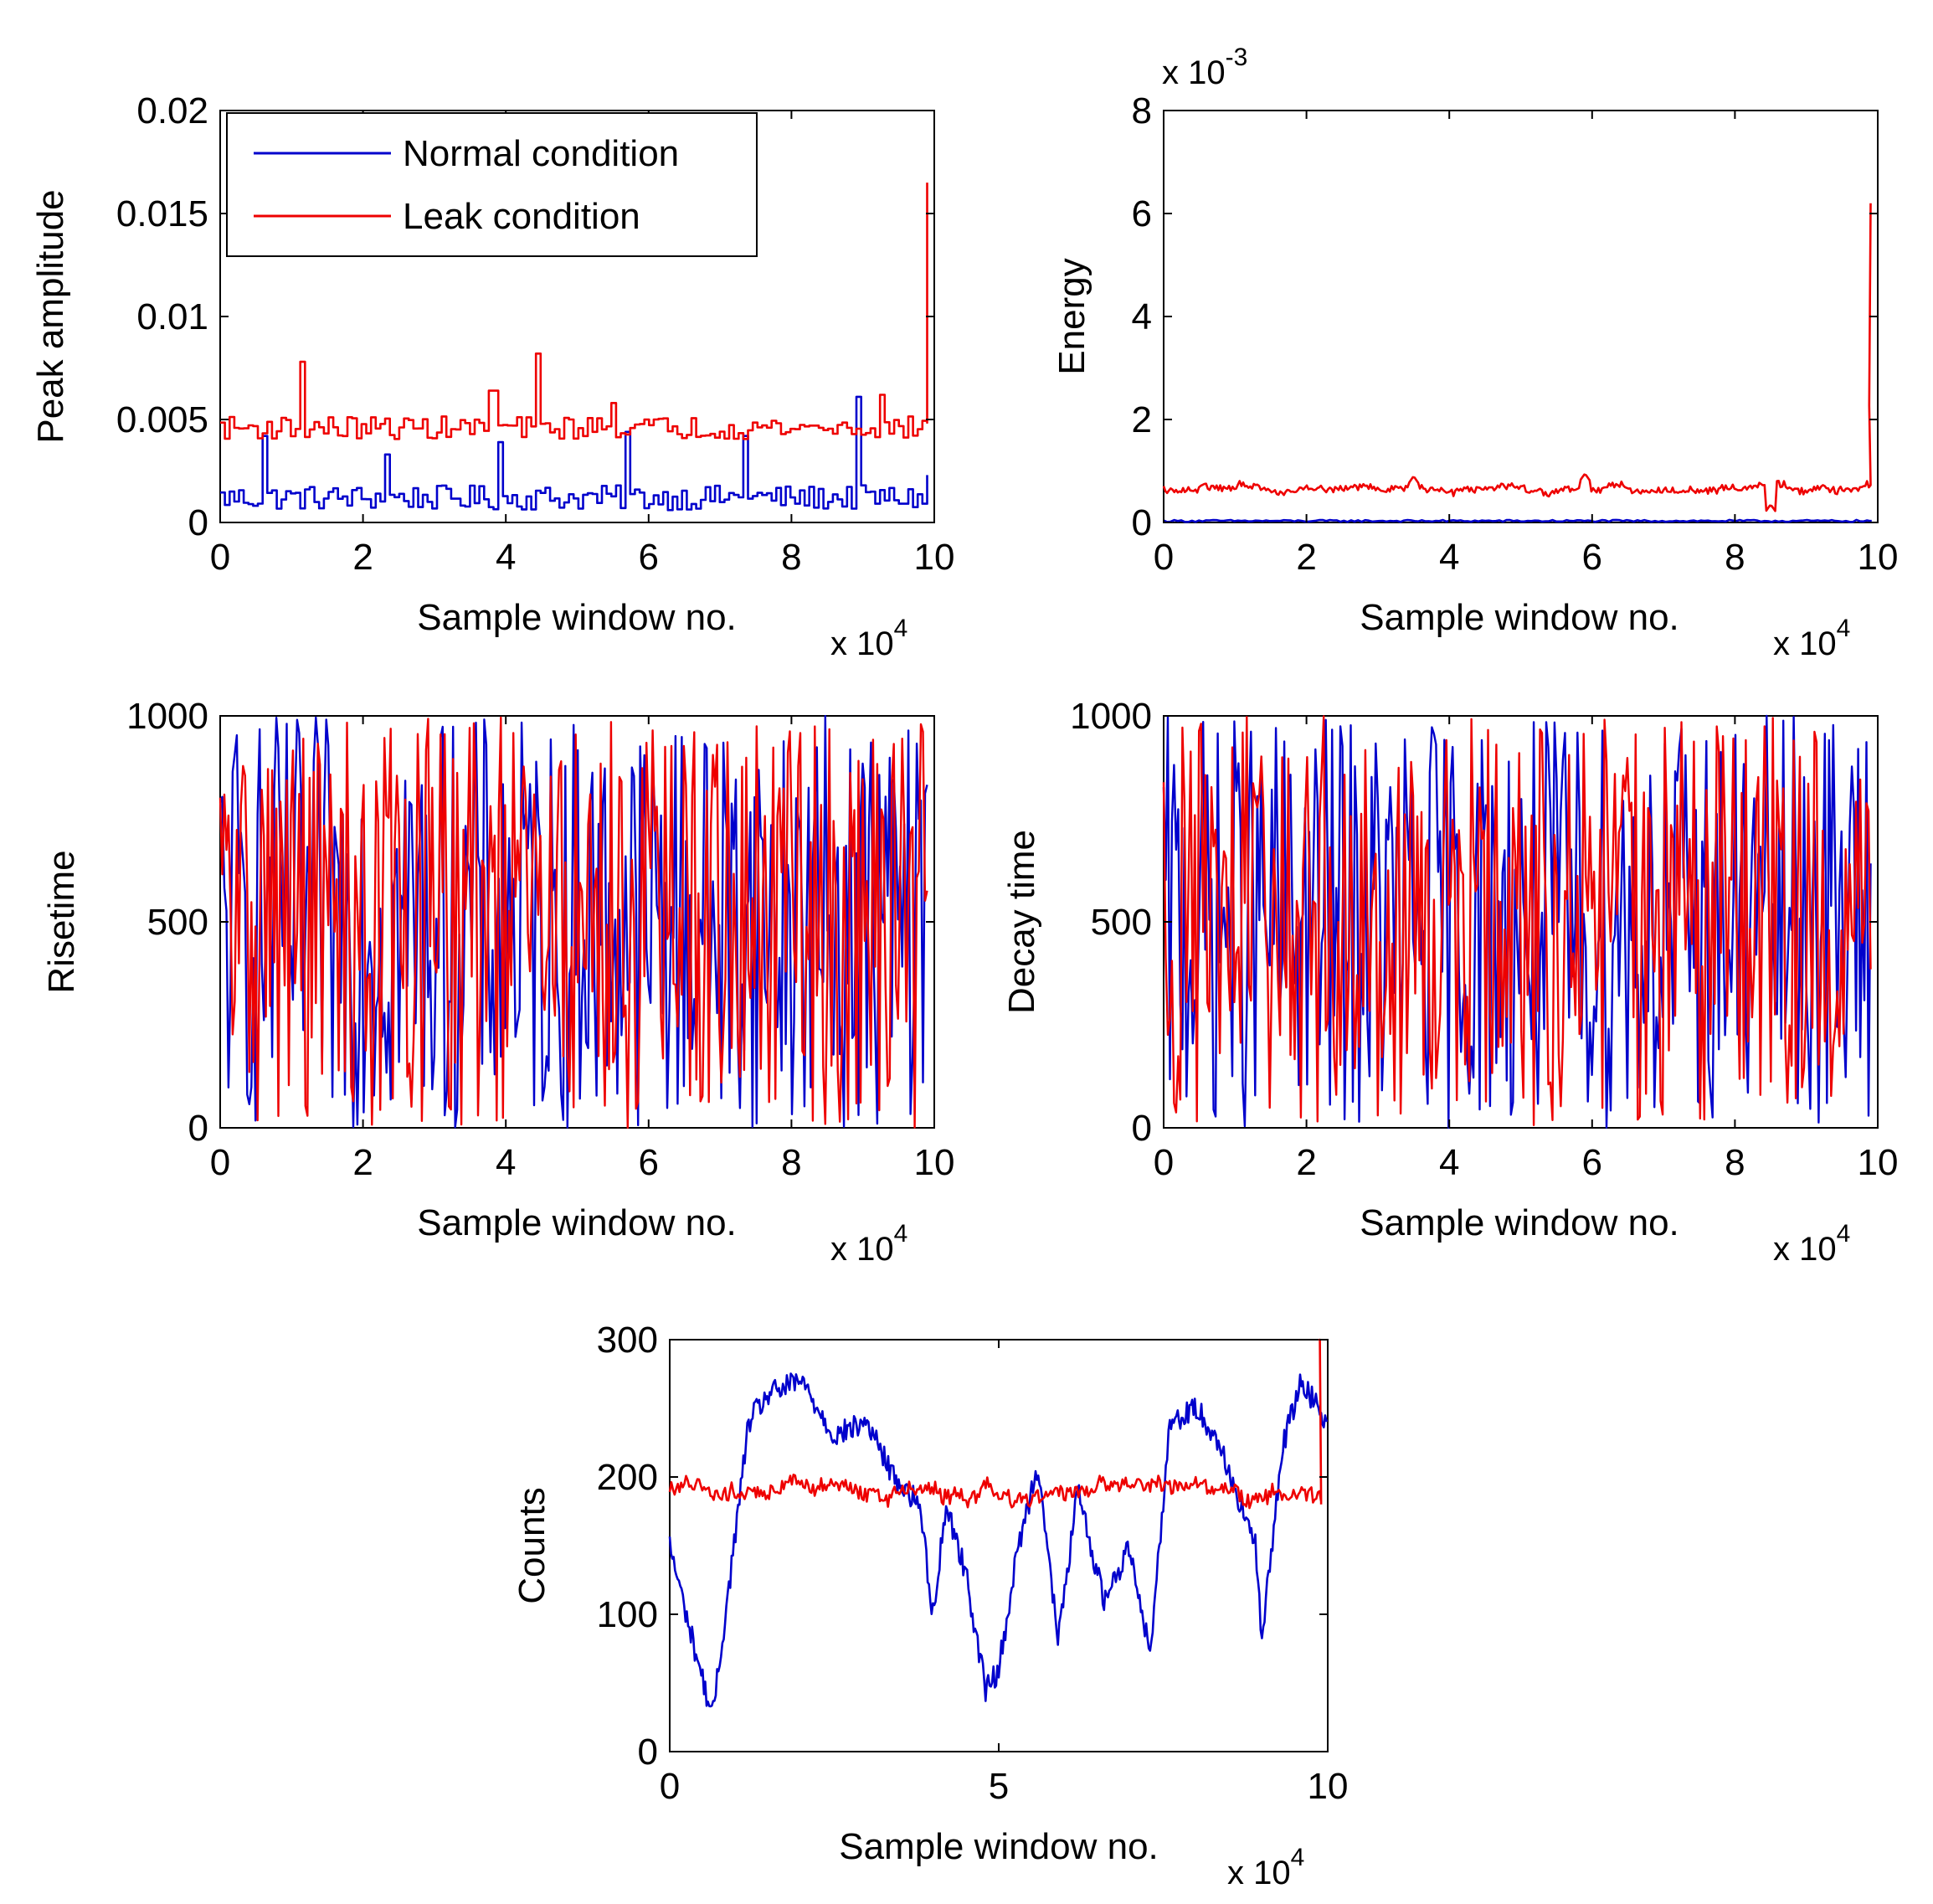  I want to click on legend-box, so click(492, 185).